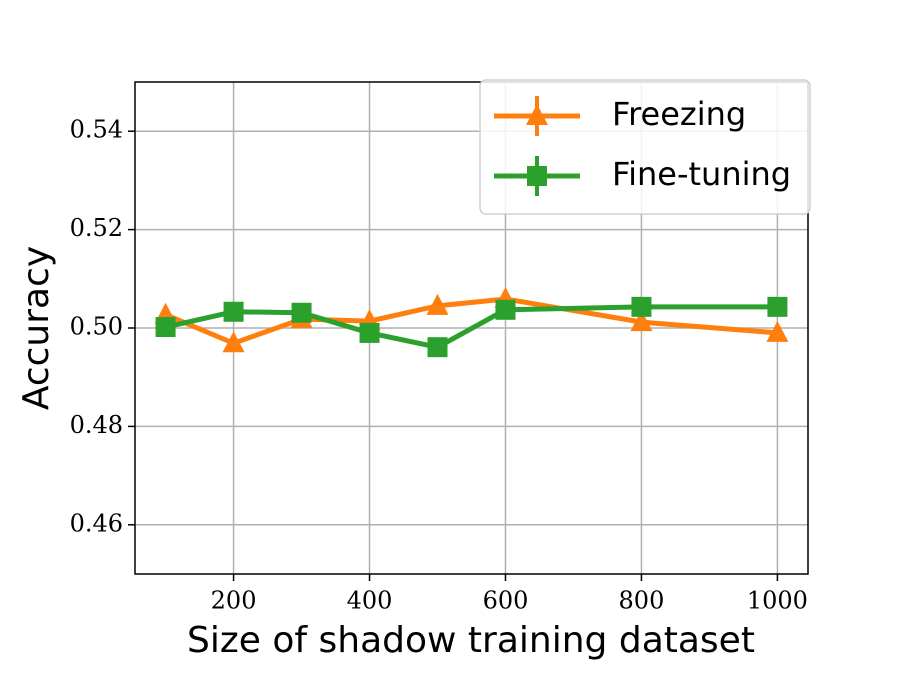 The image size is (899, 675). I want to click on y-tick-label: 0.52, so click(96, 228).